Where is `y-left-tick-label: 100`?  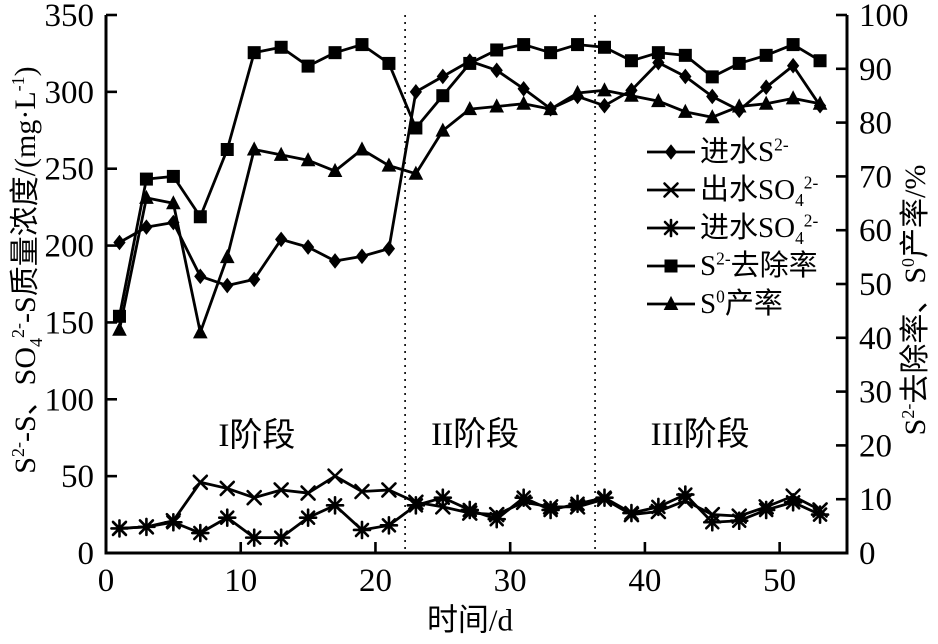 y-left-tick-label: 100 is located at coordinates (70, 400).